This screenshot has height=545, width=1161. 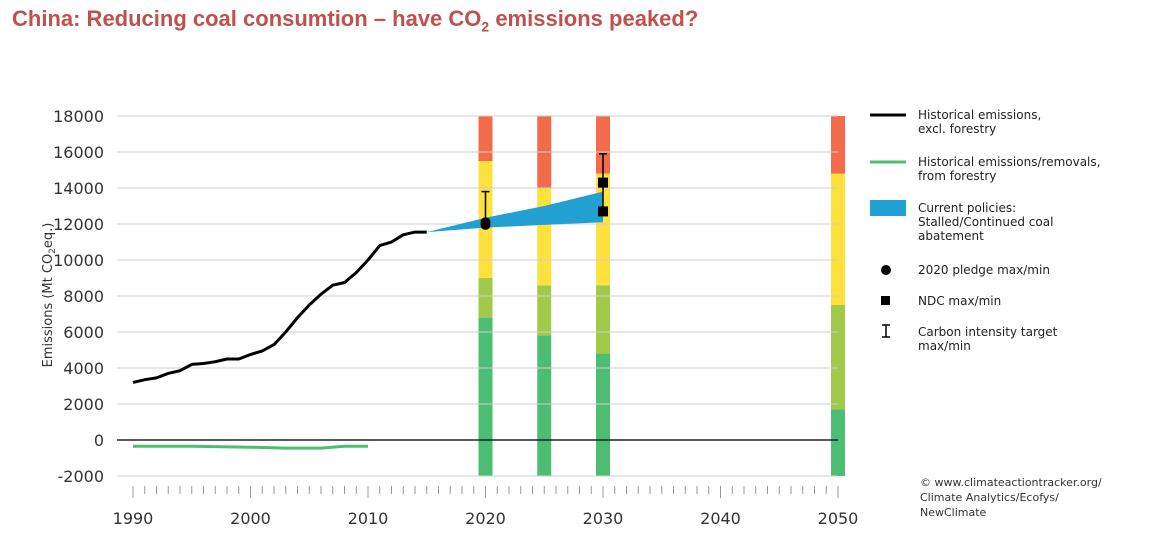 I want to click on y-tick-8000: 8000, so click(x=83, y=296).